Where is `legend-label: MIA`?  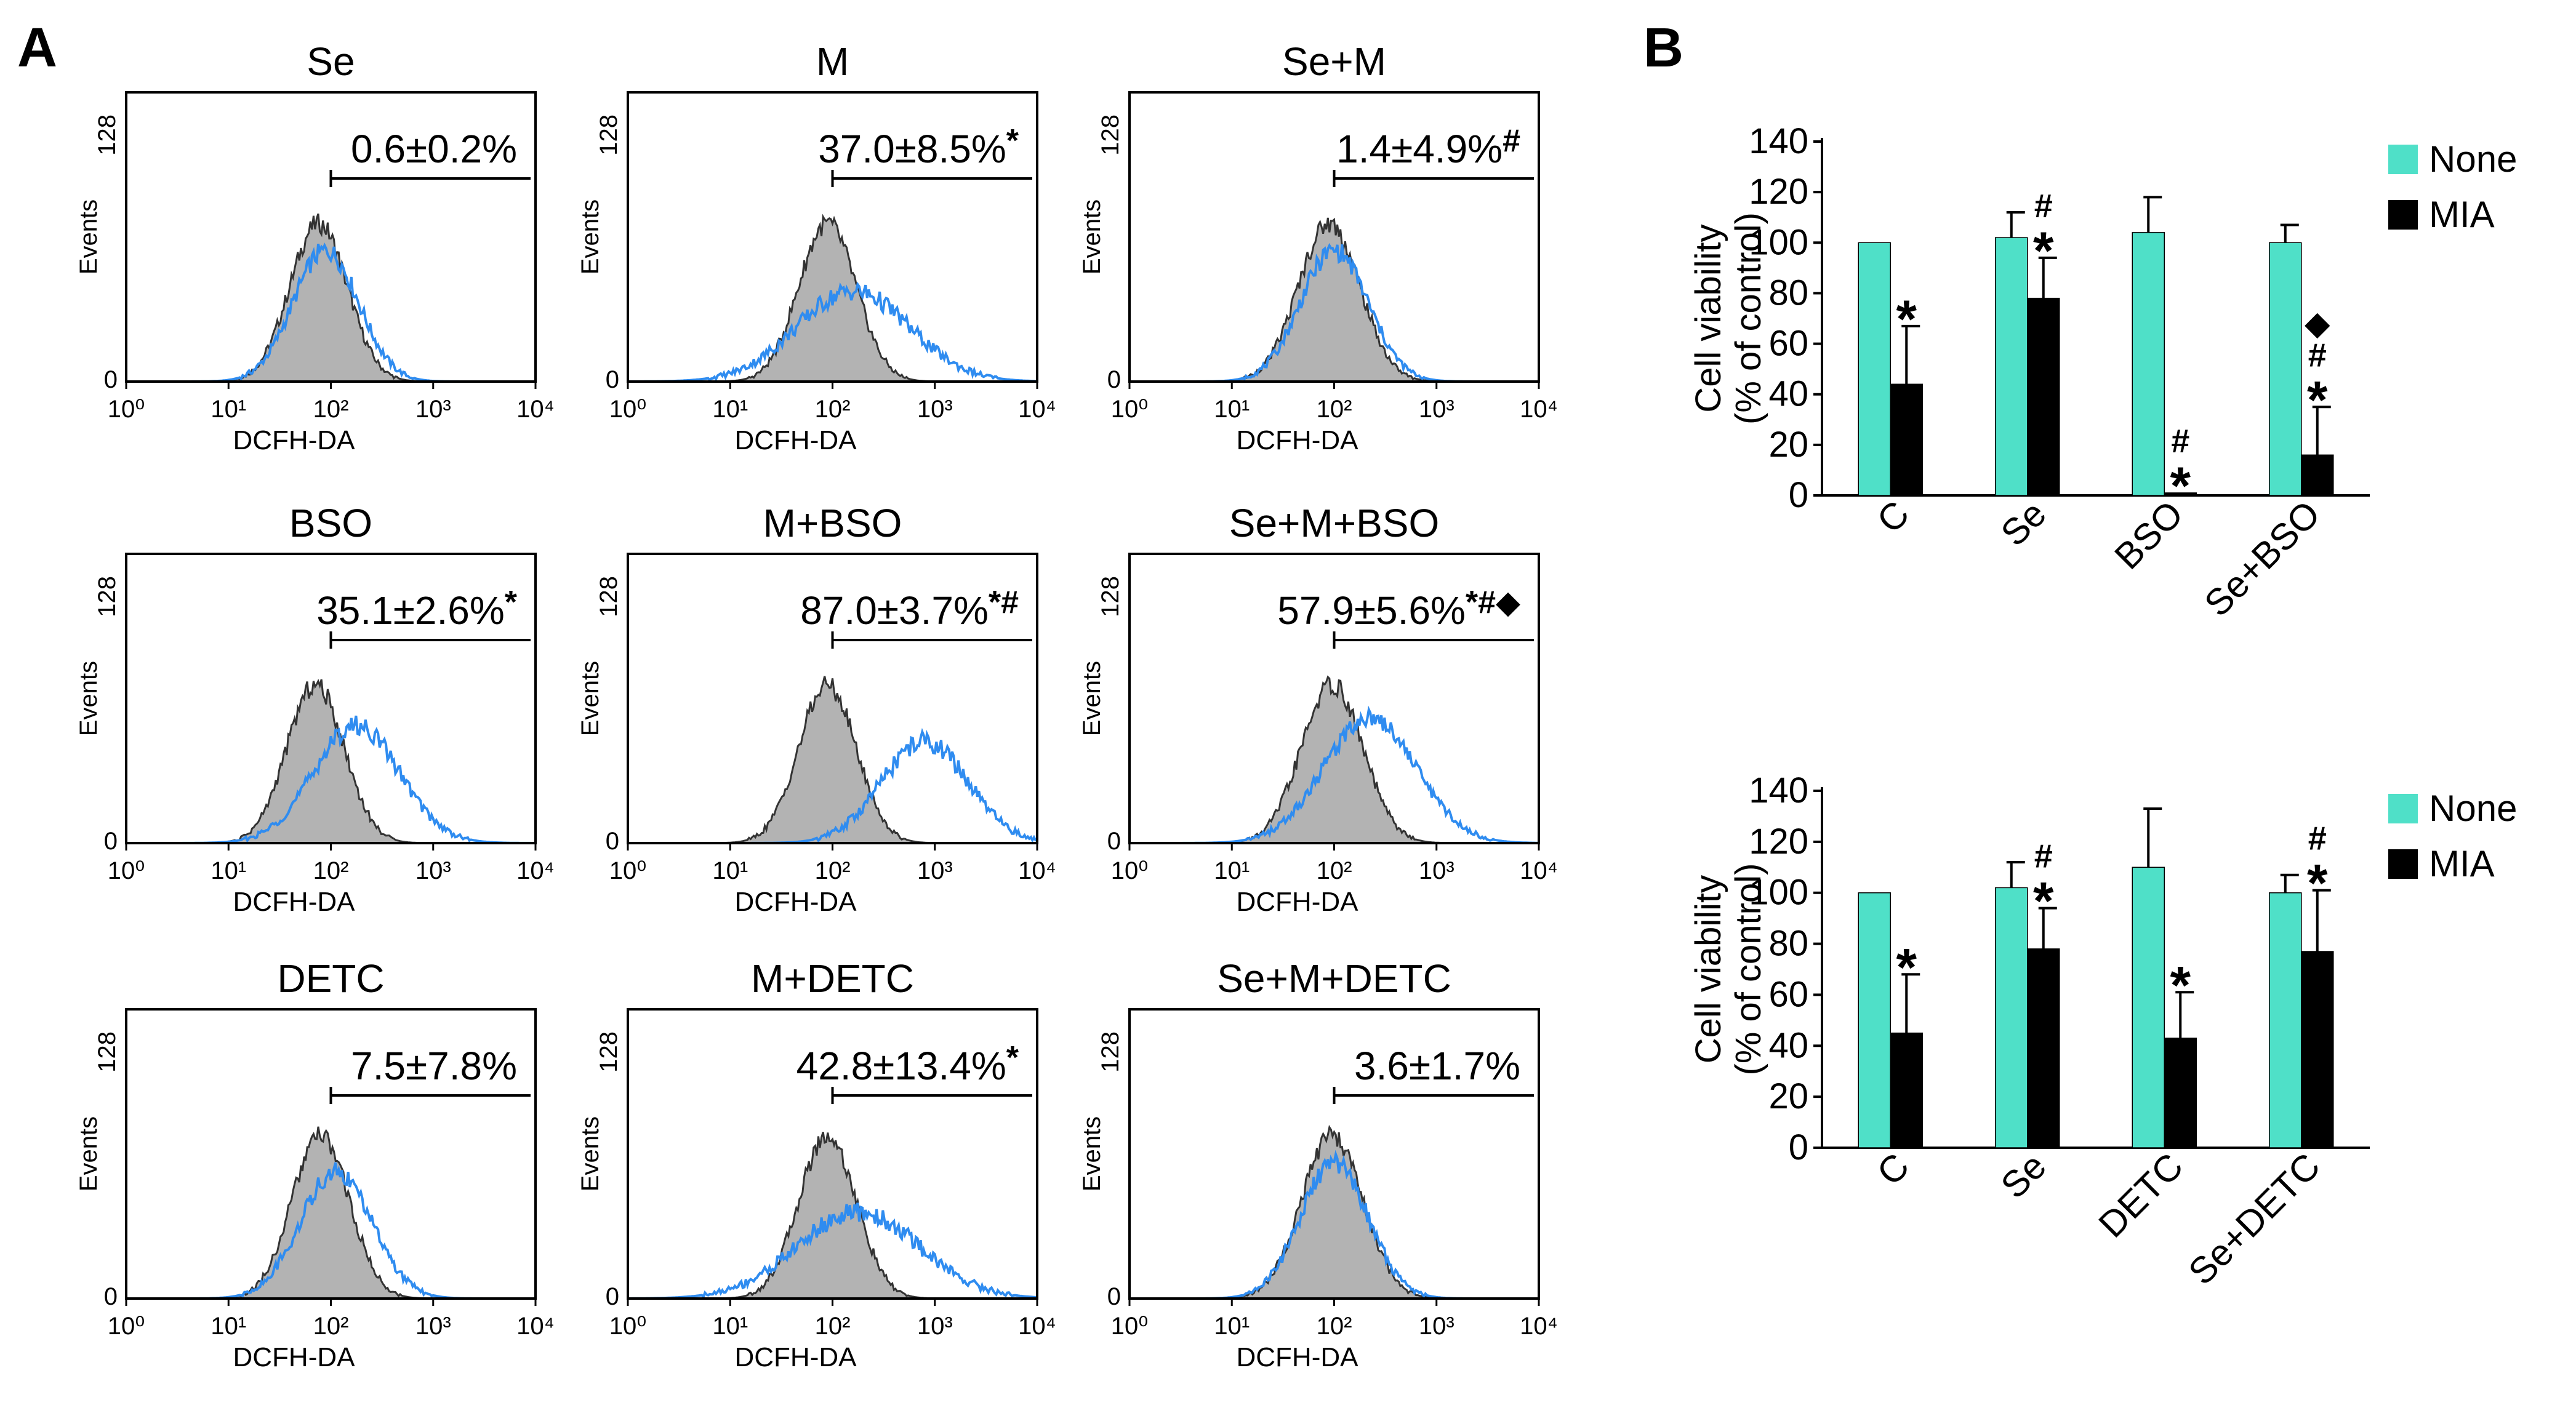 legend-label: MIA is located at coordinates (2462, 214).